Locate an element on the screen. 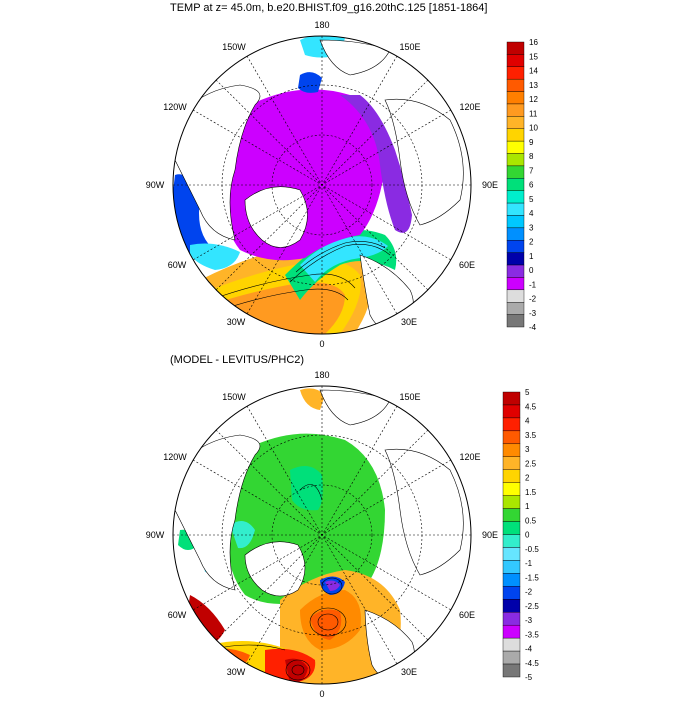 This screenshot has height=705, width=700. colorbar-label: 11 is located at coordinates (533, 113).